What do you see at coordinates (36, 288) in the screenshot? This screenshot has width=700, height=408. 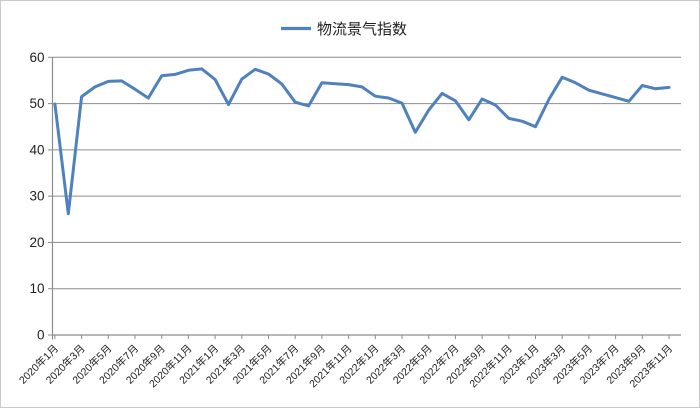 I see `y-tick-label: 10` at bounding box center [36, 288].